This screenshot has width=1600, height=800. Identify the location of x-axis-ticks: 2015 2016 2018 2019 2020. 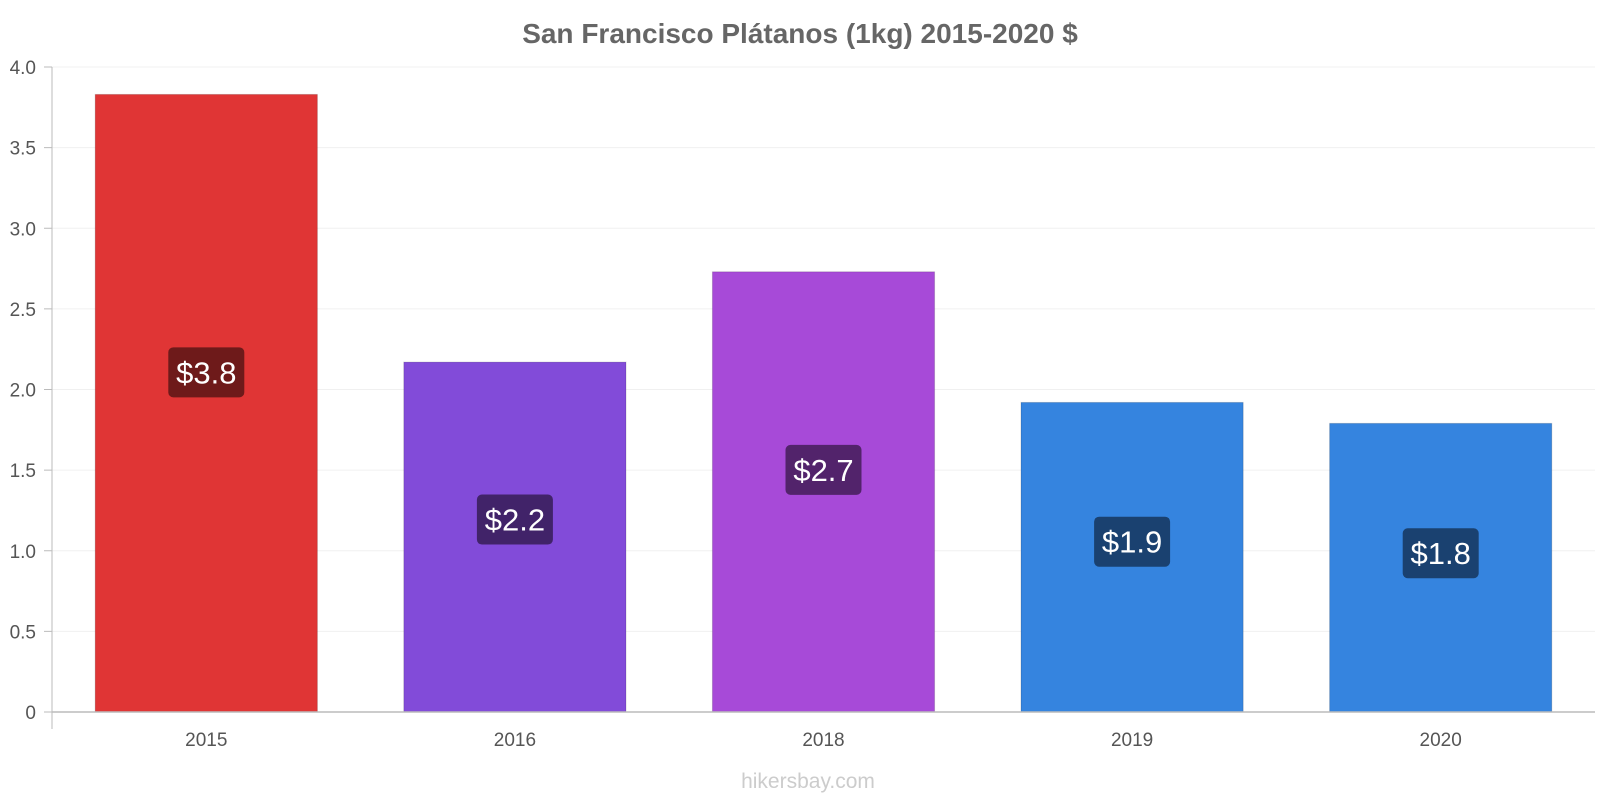
(823, 740).